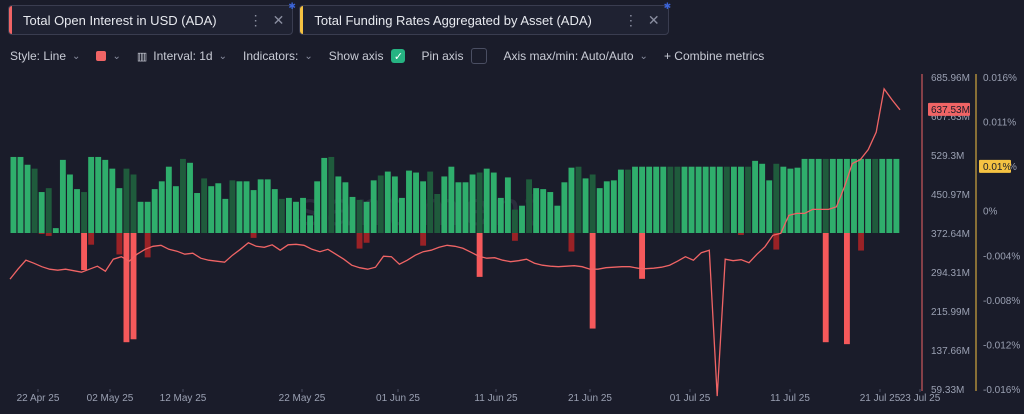 The width and height of the screenshot is (1024, 414). I want to click on combine-metrics-button: + Combine metrics, so click(714, 56).